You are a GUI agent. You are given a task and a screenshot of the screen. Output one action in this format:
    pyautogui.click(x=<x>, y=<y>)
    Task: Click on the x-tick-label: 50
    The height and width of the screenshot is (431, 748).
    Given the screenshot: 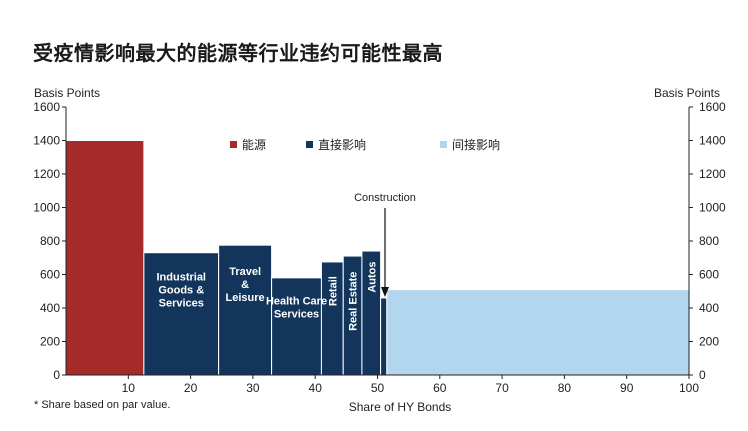 What is the action you would take?
    pyautogui.click(x=378, y=388)
    